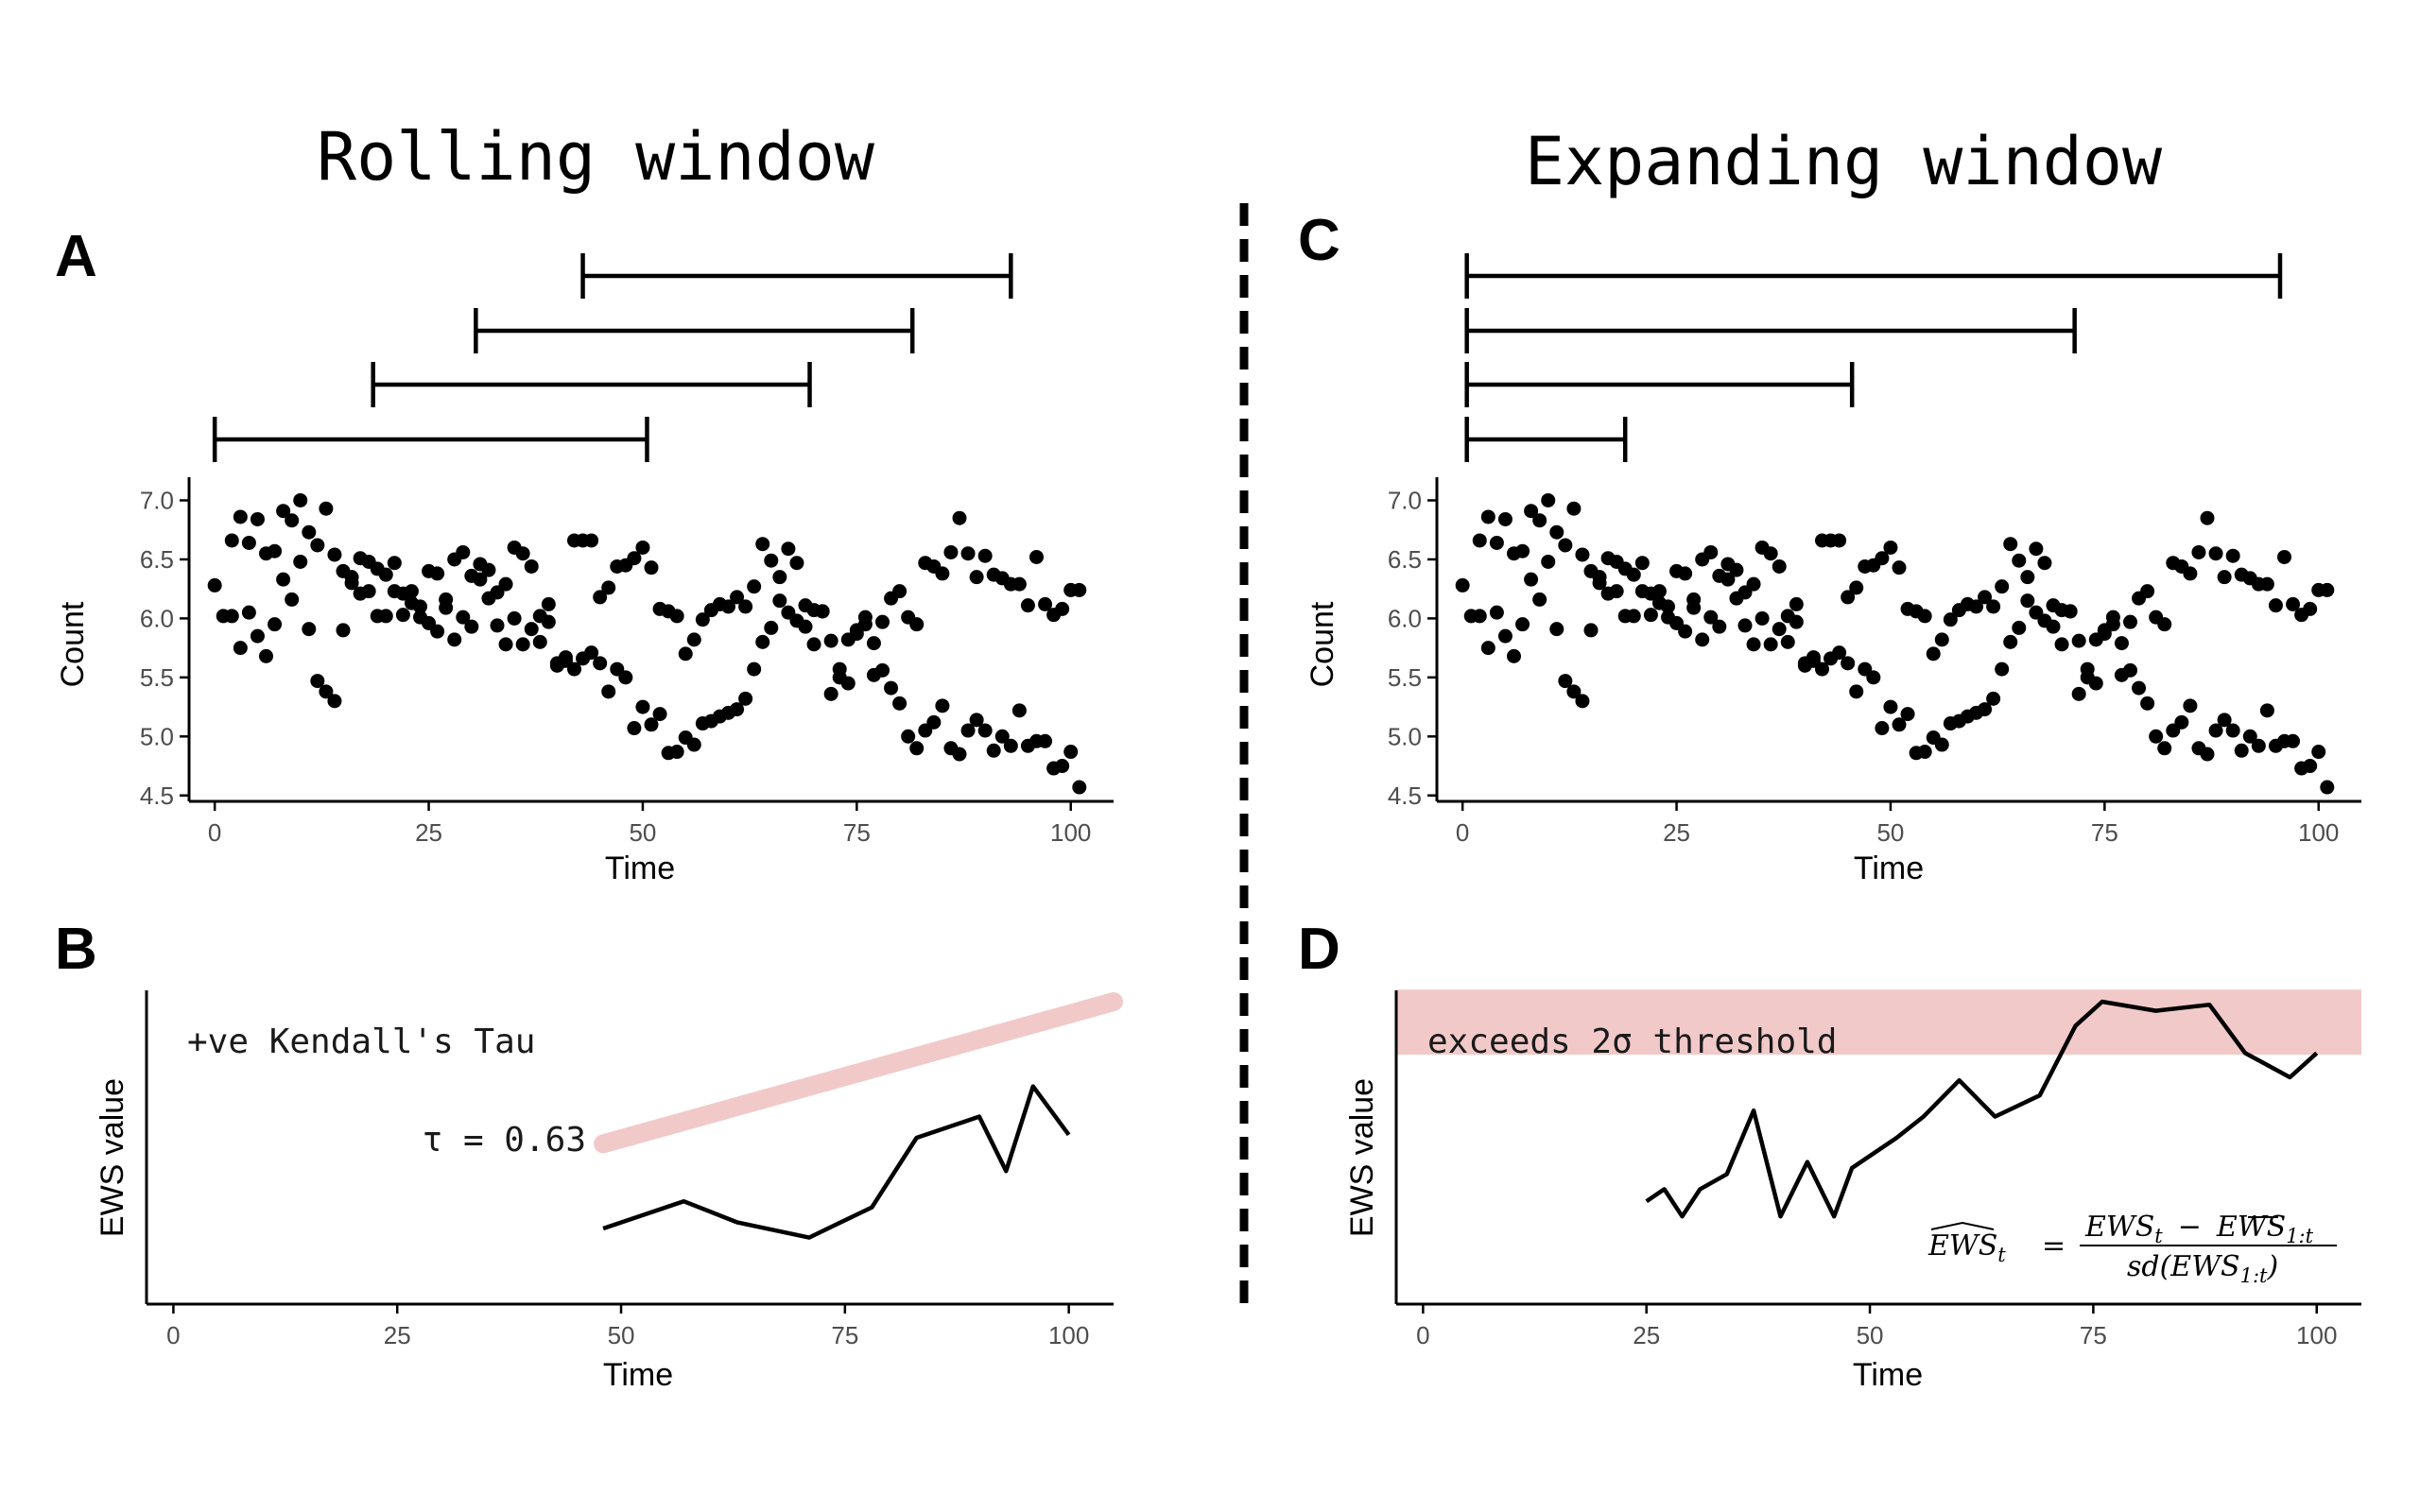  Describe the element at coordinates (157, 559) in the screenshot. I see `panel-a-y-tick-label: 6.5` at that location.